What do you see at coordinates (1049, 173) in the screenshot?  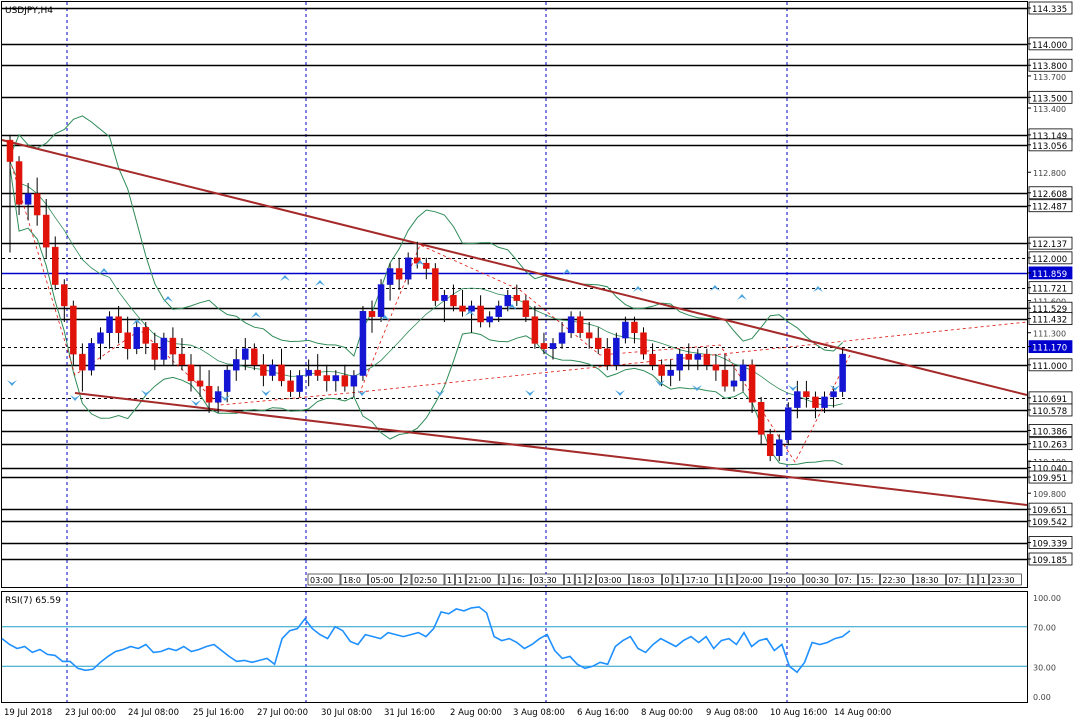 I see `price-tick-label: 112.800` at bounding box center [1049, 173].